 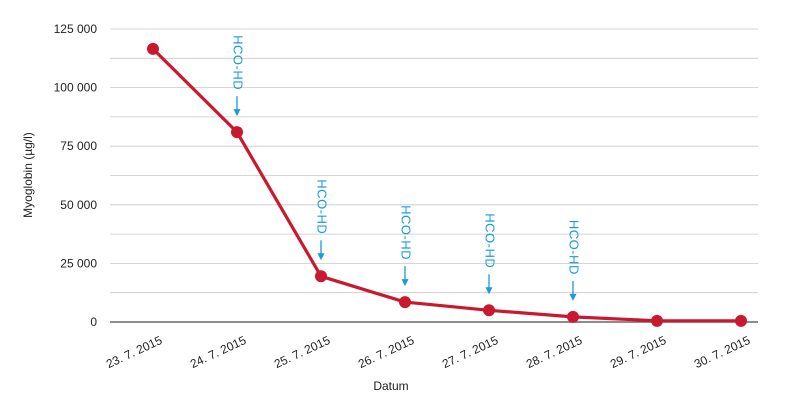 I want to click on x-tick-label: 28. 7. 2015, so click(x=554, y=352).